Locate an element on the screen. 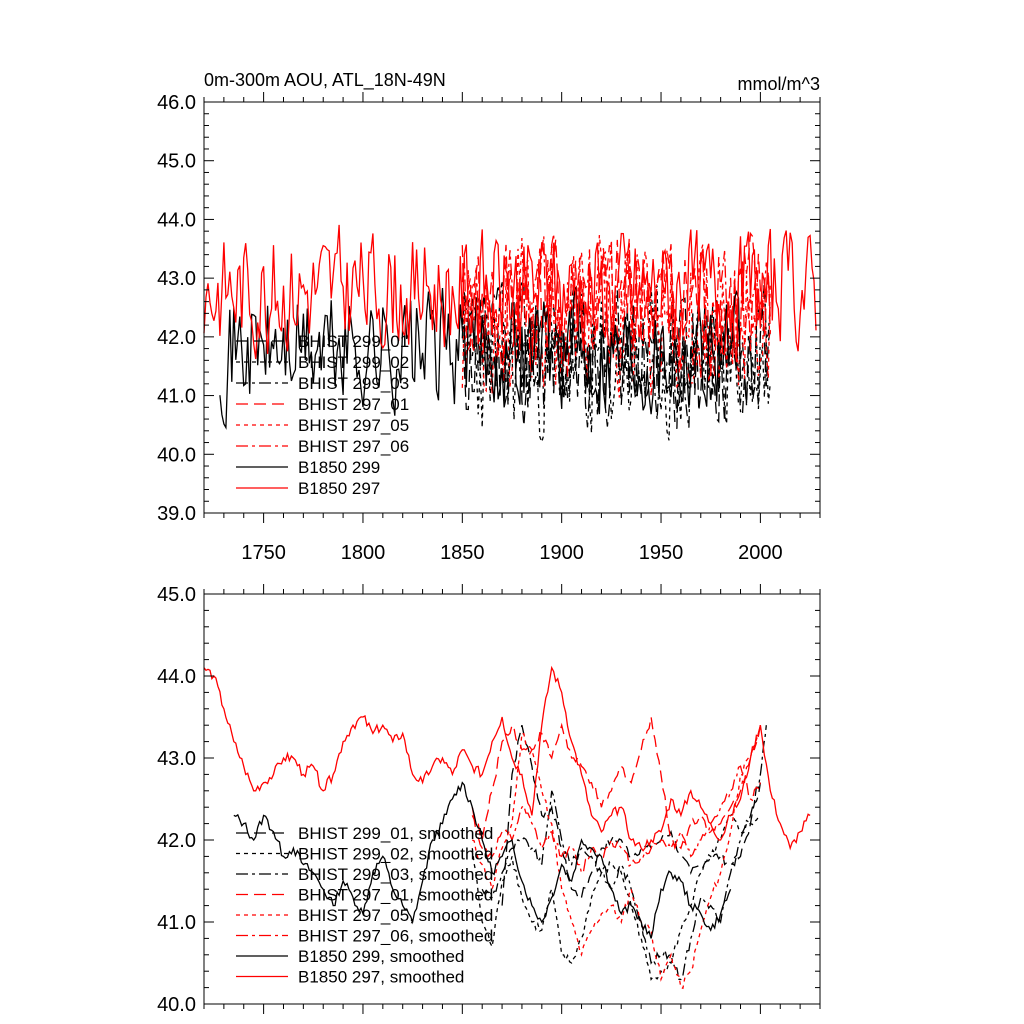 The width and height of the screenshot is (1024, 1024). legend-label: B1850 299 is located at coordinates (339, 467).